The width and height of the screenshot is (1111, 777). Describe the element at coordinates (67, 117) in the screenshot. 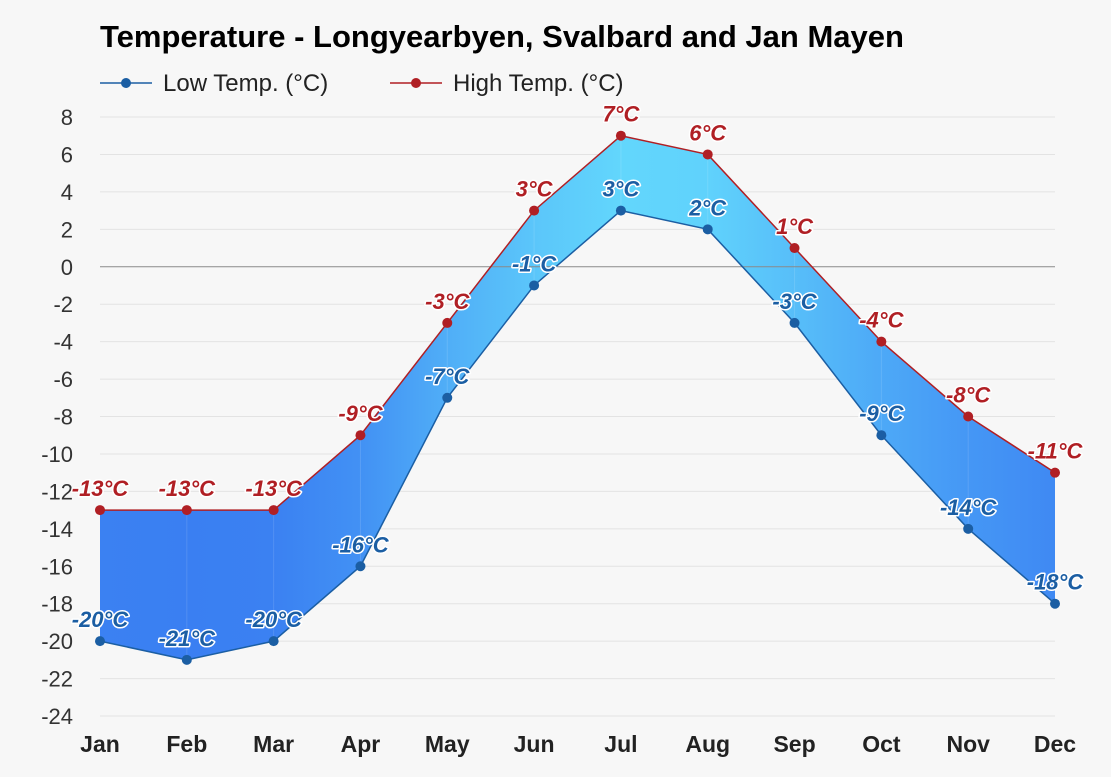

I see `y-tick-label: 8` at that location.